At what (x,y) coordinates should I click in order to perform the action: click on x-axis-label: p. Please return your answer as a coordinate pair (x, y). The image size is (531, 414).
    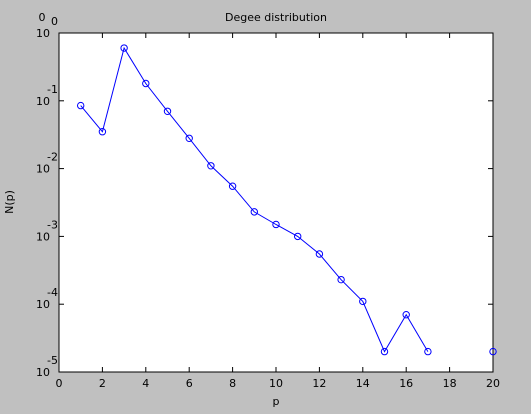
    Looking at the image, I should click on (276, 401).